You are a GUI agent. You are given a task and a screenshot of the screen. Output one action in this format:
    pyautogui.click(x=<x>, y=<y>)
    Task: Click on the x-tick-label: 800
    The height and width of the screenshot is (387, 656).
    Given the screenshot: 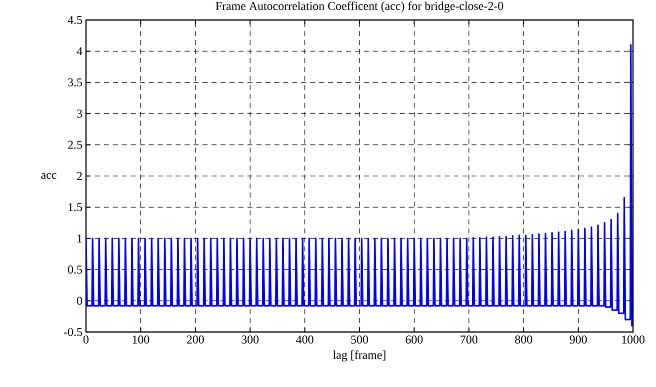 What is the action you would take?
    pyautogui.click(x=523, y=340)
    